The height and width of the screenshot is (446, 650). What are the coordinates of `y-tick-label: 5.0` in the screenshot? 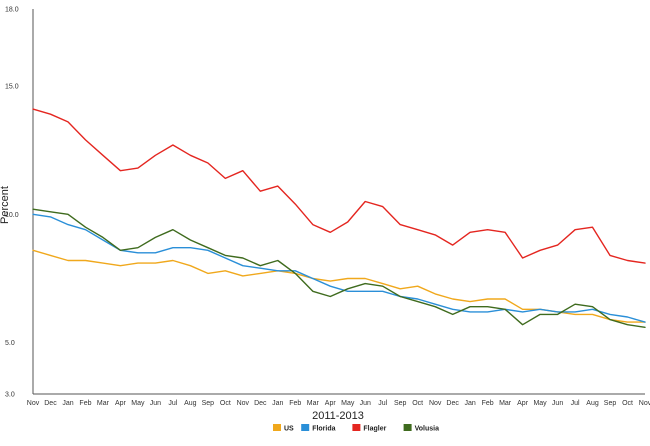 It's located at (10, 343).